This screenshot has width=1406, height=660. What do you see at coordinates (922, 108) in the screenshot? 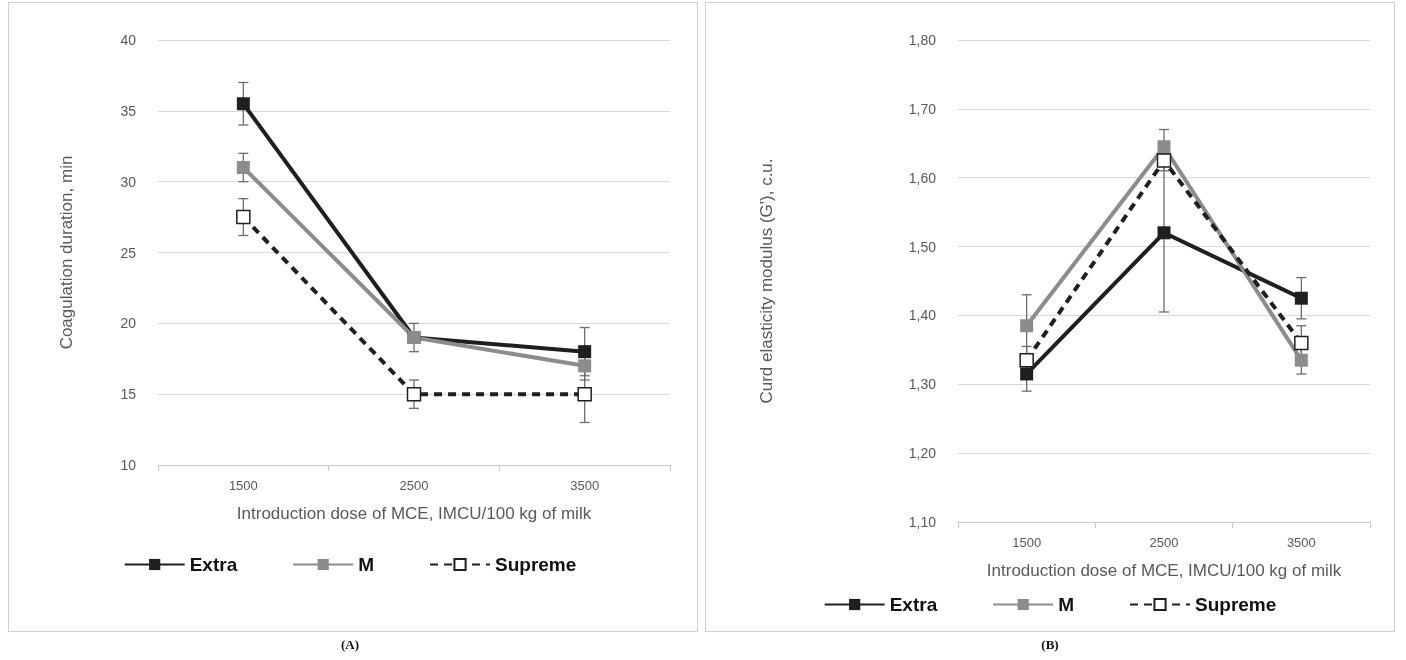
I see `y-tick-label: 1,70` at bounding box center [922, 108].